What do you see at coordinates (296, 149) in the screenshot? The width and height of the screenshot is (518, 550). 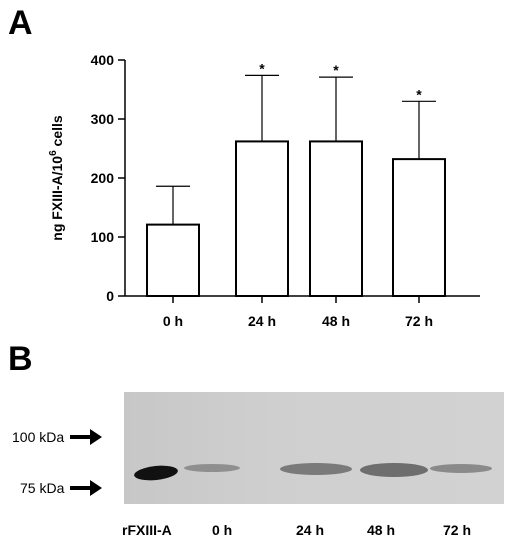 I see `error-bars` at bounding box center [296, 149].